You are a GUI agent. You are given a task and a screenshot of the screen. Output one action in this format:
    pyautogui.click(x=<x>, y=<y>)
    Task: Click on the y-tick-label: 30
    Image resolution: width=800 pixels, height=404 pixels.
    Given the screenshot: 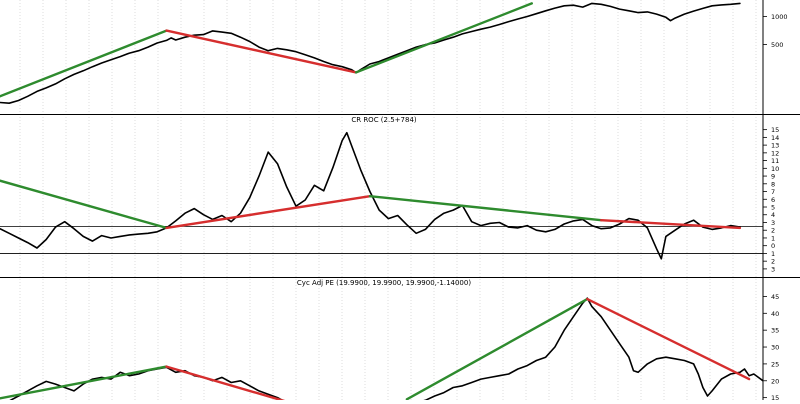 What is the action you would take?
    pyautogui.click(x=775, y=348)
    